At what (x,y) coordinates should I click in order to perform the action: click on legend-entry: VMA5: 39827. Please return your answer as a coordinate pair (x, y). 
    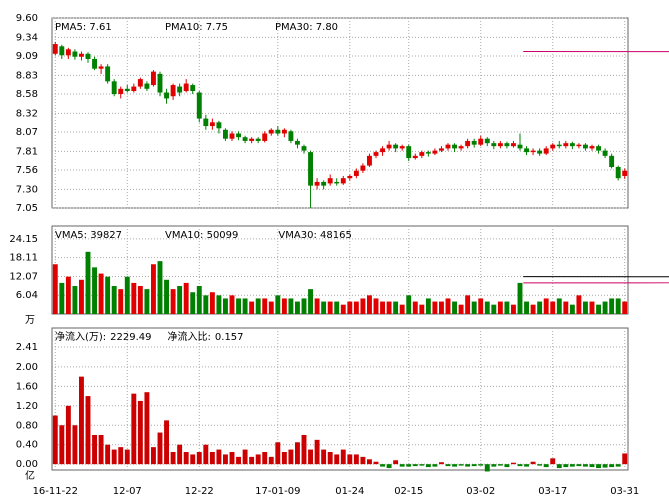
    Looking at the image, I should click on (88, 235).